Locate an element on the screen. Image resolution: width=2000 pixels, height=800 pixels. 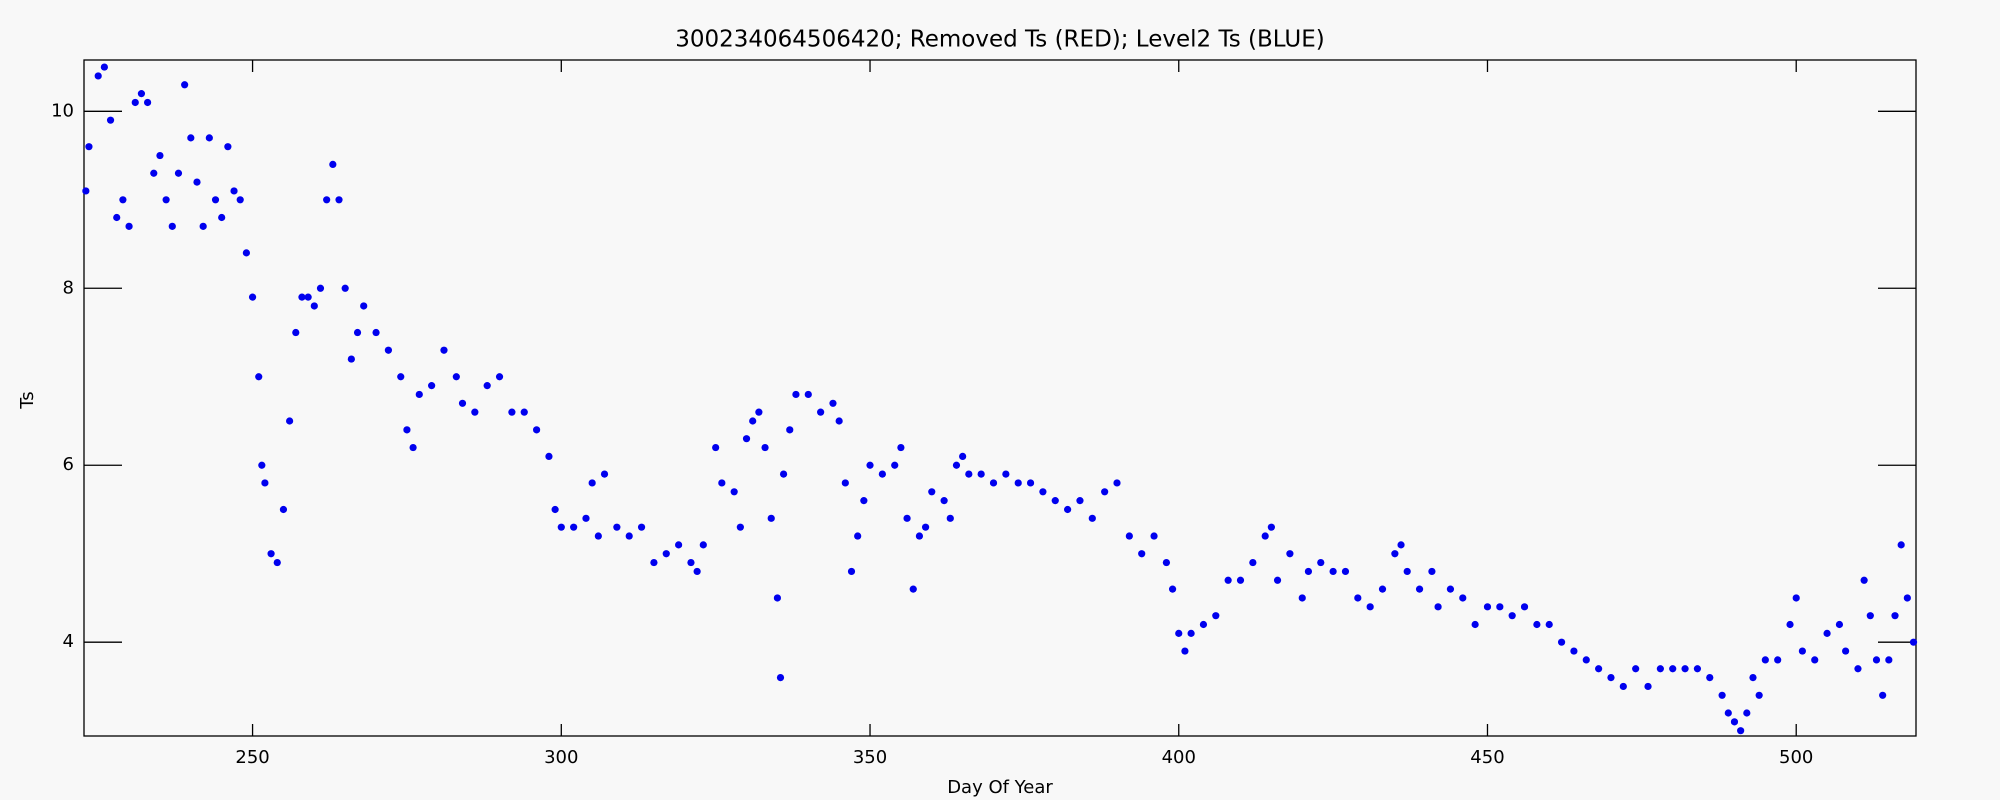
x-tick-label: 450 is located at coordinates (1487, 757).